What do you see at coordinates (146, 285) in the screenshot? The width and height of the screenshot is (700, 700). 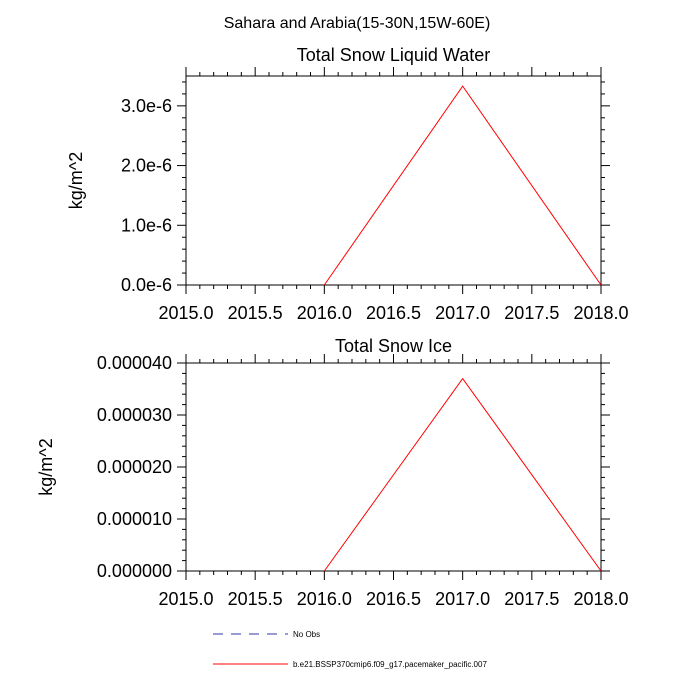 I see `y-tick-label: 0.0e-6` at bounding box center [146, 285].